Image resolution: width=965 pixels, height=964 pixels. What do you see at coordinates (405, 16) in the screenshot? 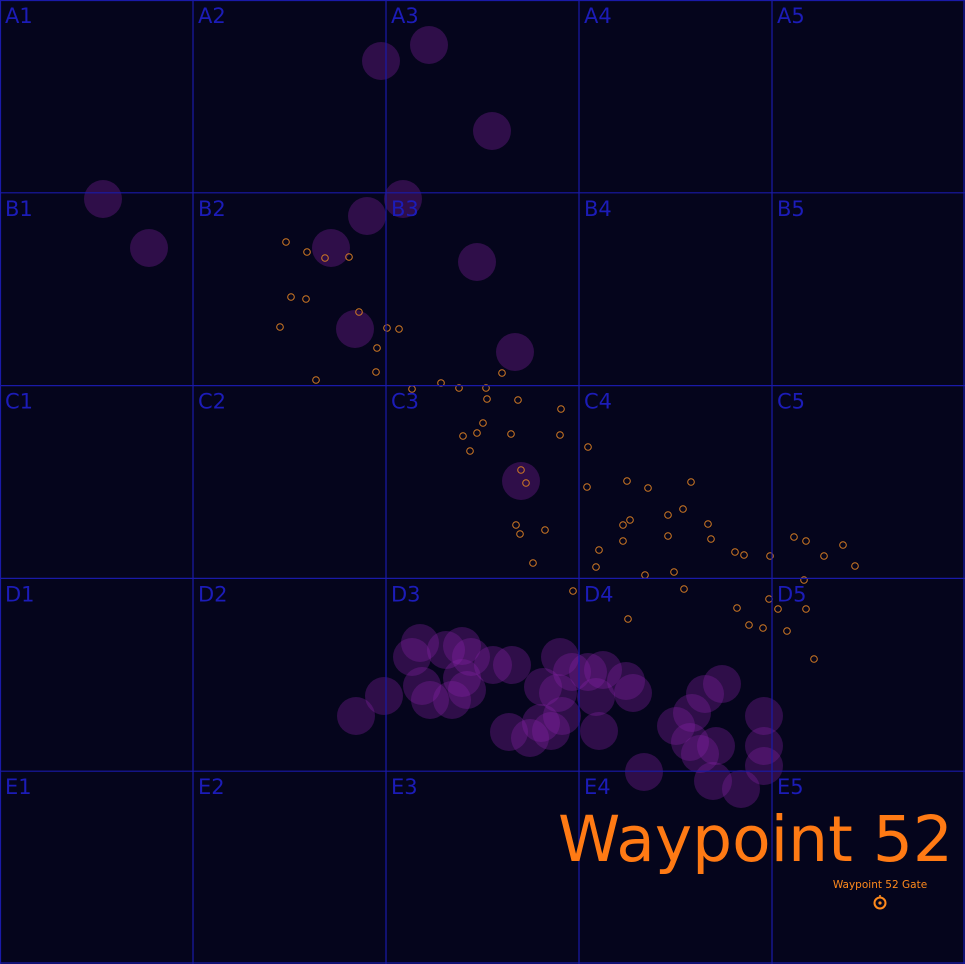
I see `grid-cell-label: A3` at bounding box center [405, 16].